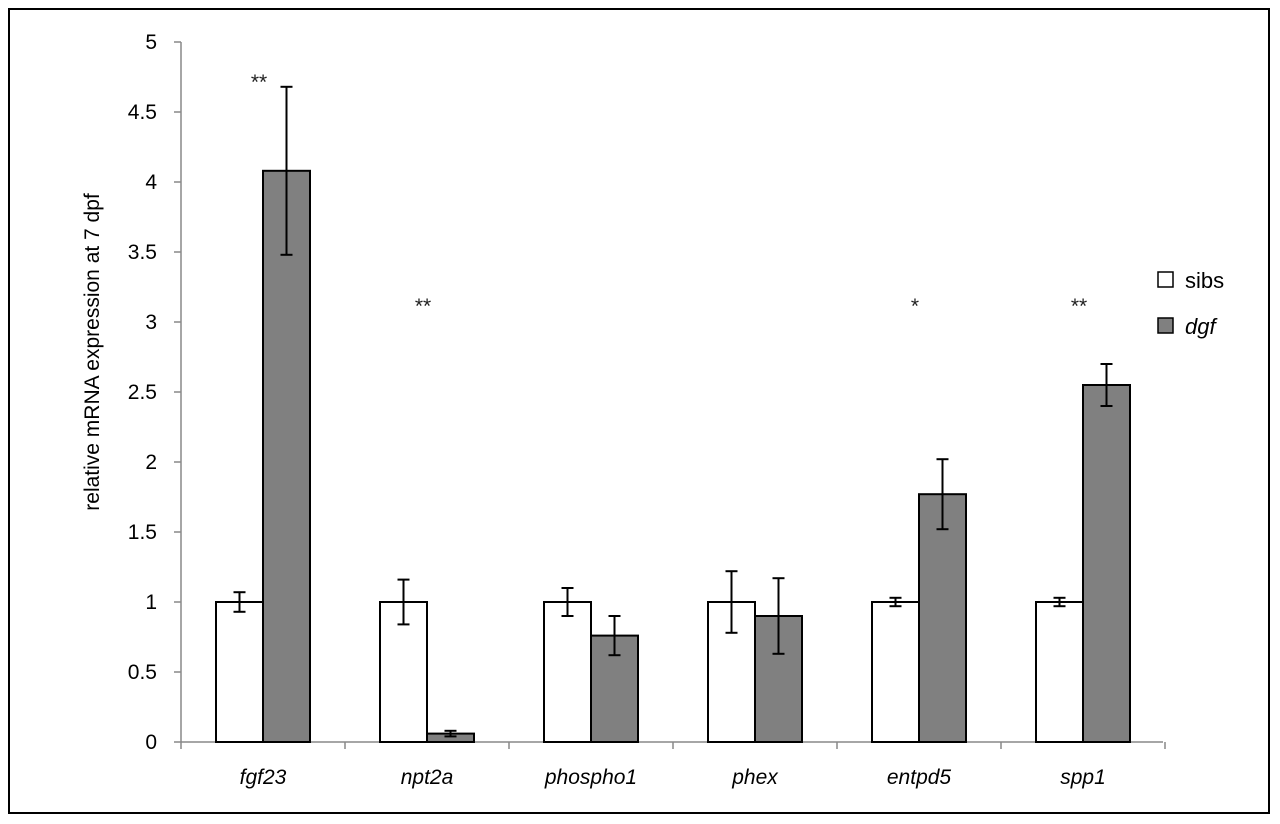 The width and height of the screenshot is (1280, 824). I want to click on y-axis-title: relative mRNA expression at 7 dpf, so click(92, 352).